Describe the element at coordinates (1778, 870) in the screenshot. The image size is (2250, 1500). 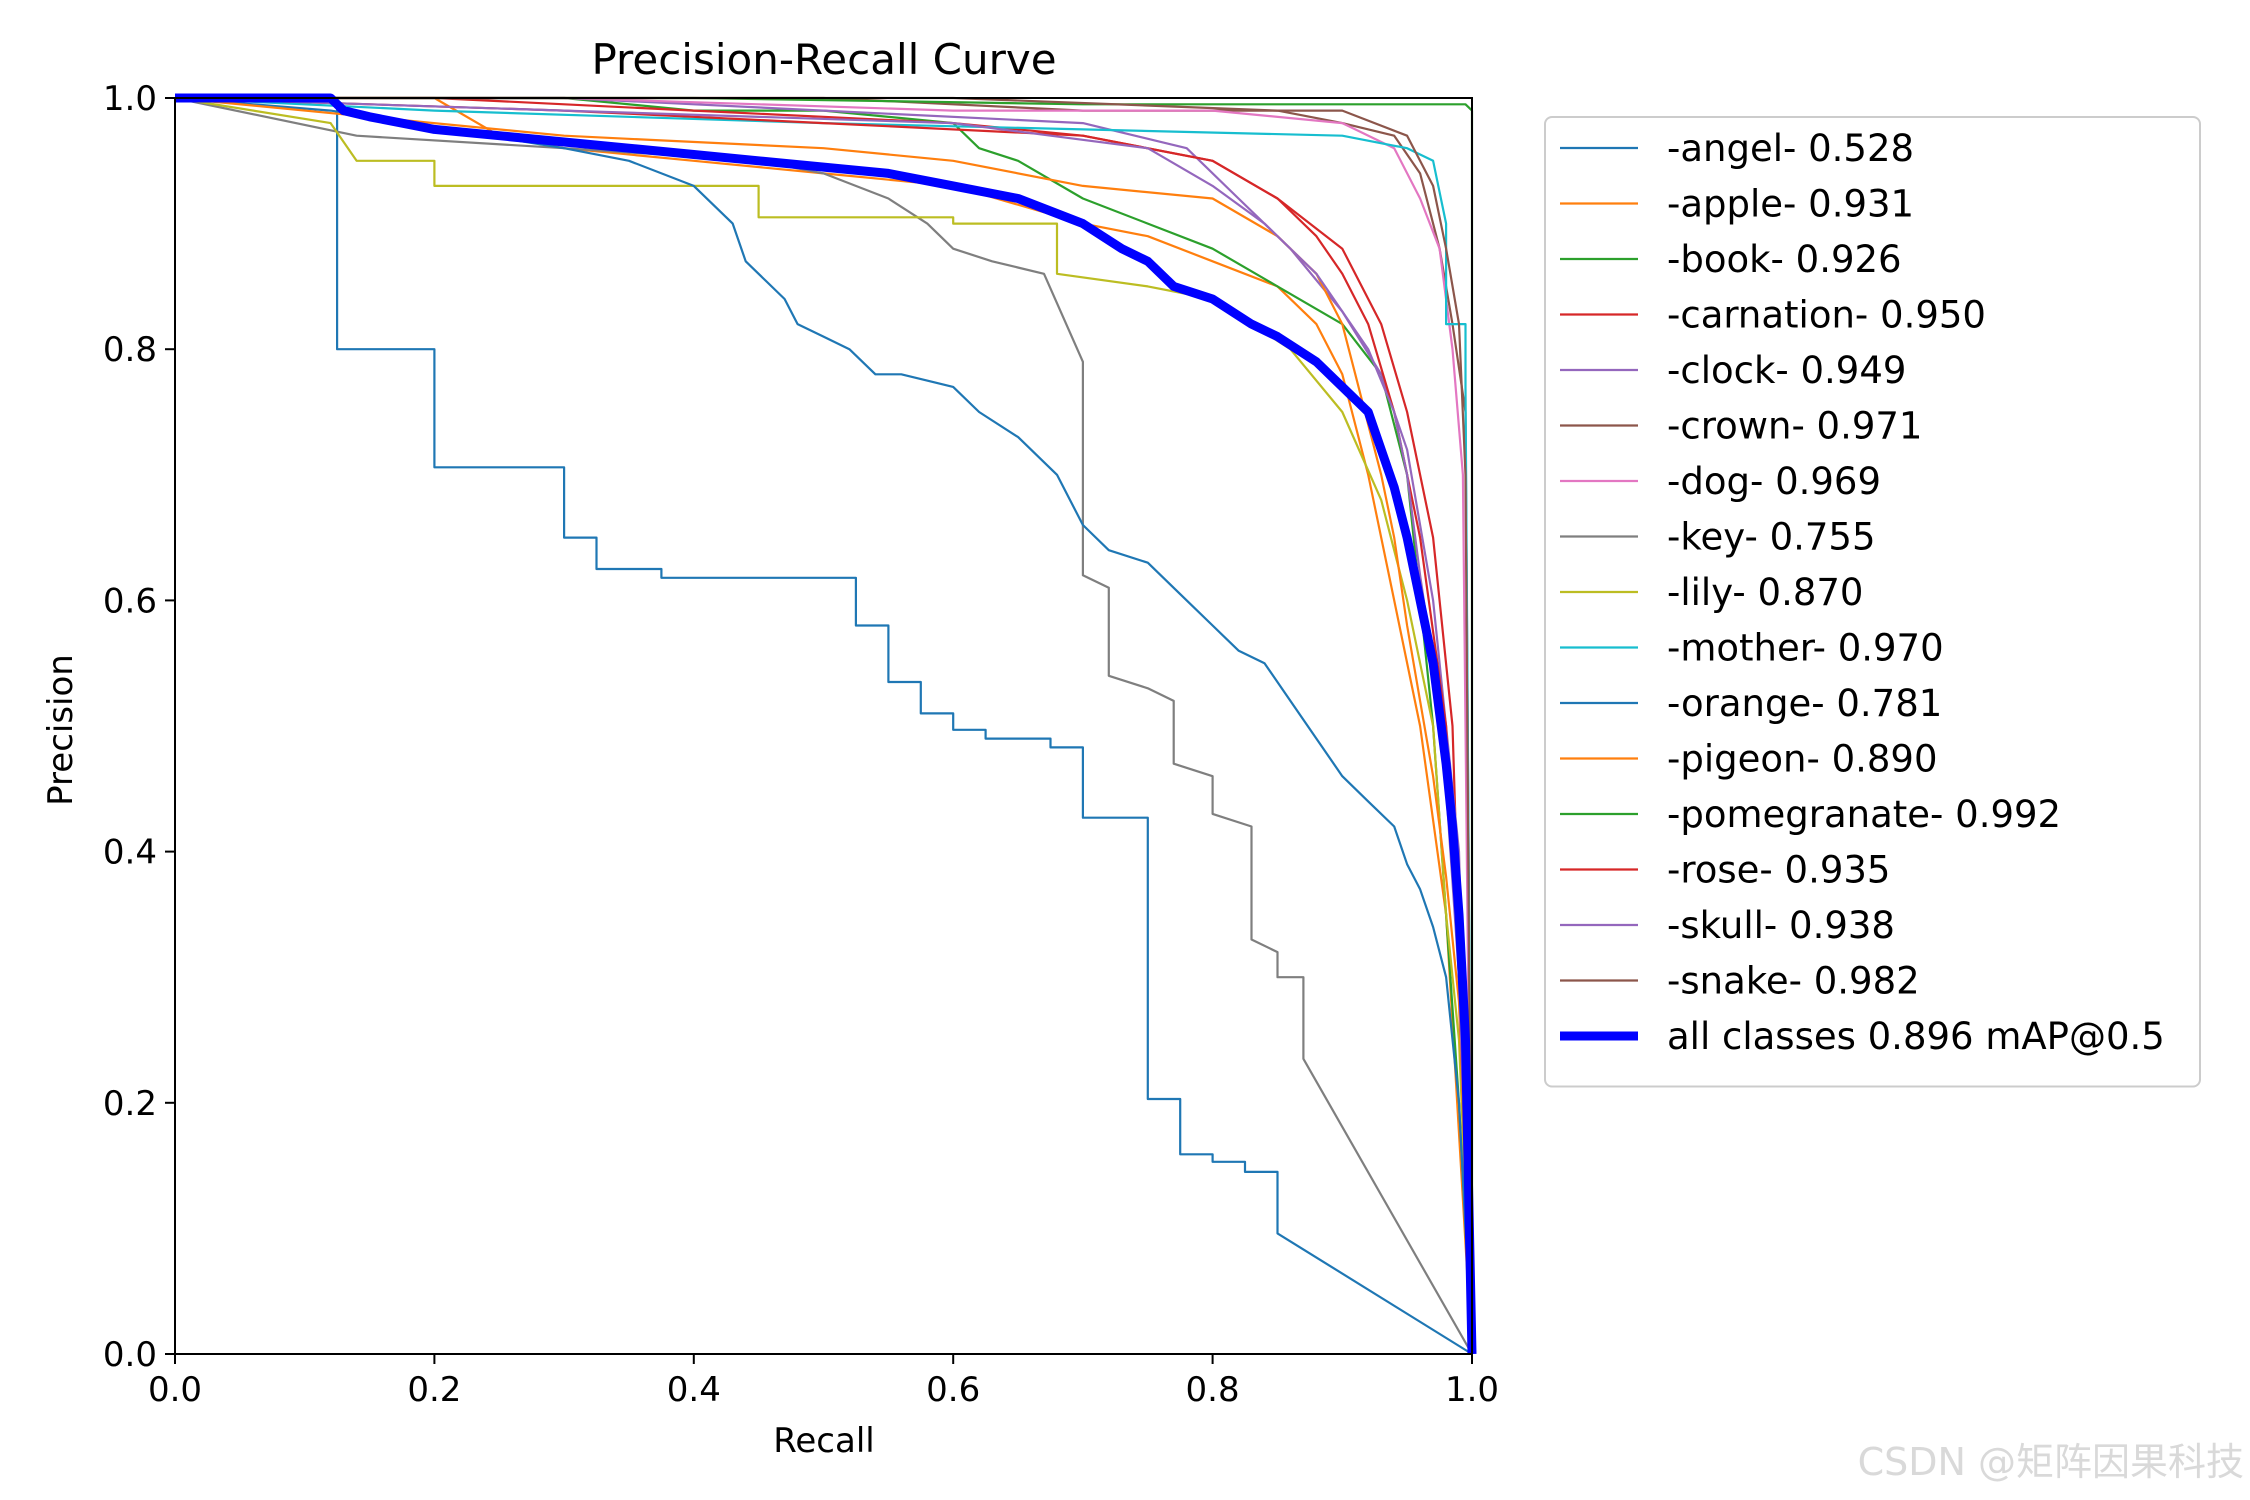
I see `legend-label: -rose- 0.935` at that location.